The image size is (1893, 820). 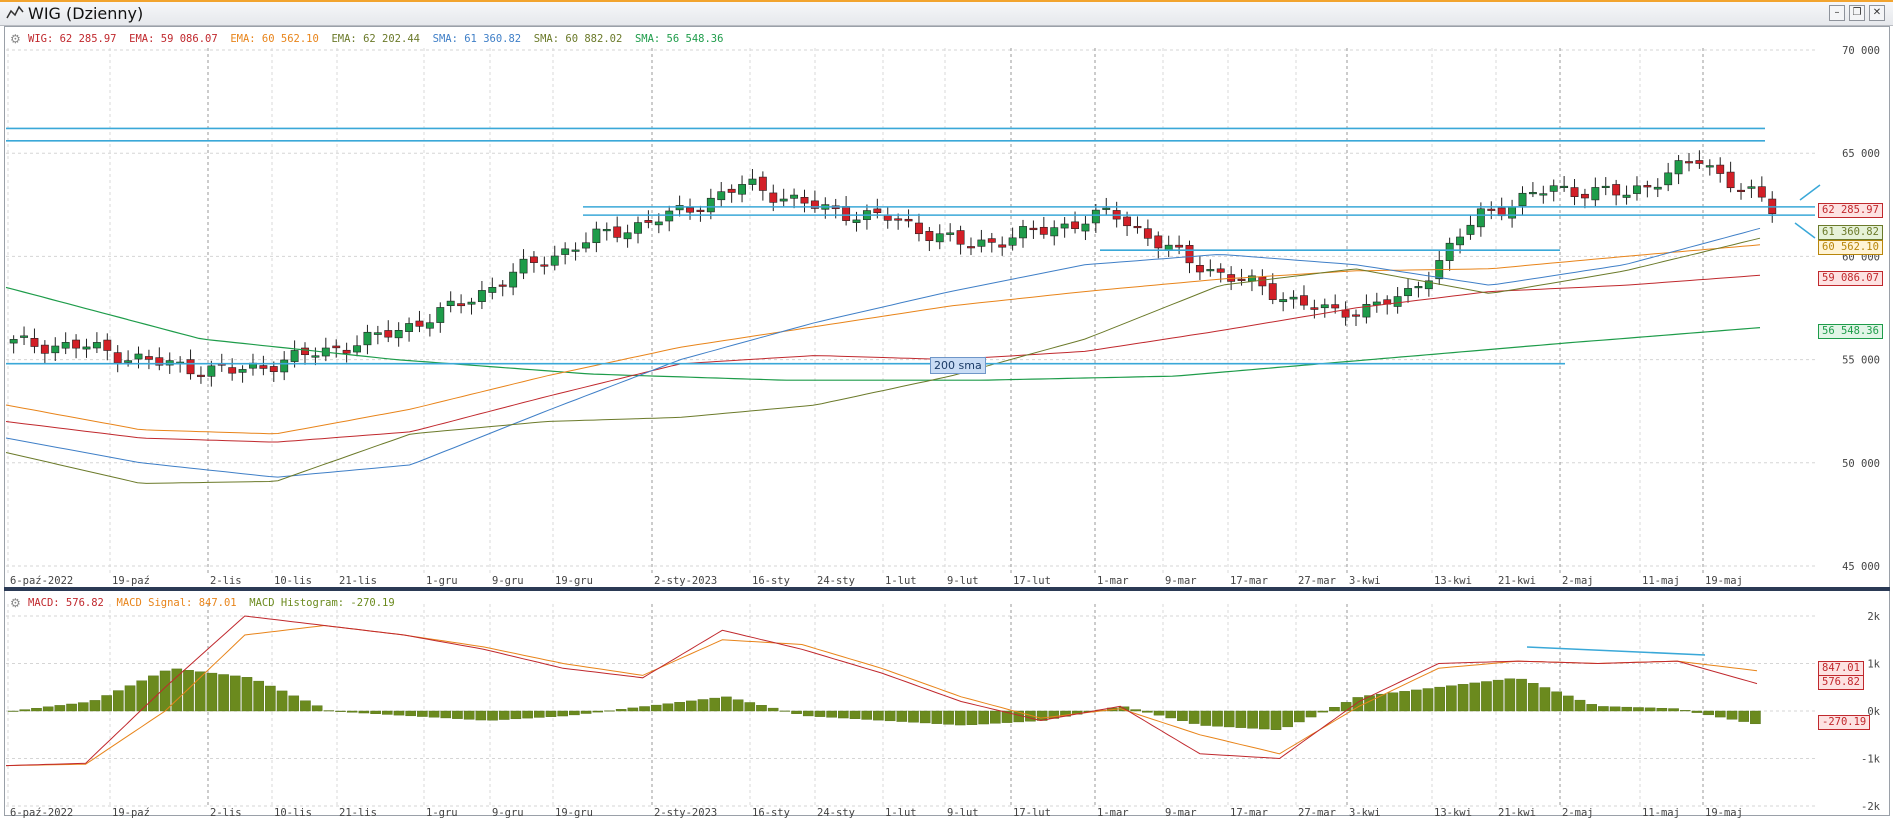 I want to click on price-axis-label: 65 000, so click(x=1861, y=154).